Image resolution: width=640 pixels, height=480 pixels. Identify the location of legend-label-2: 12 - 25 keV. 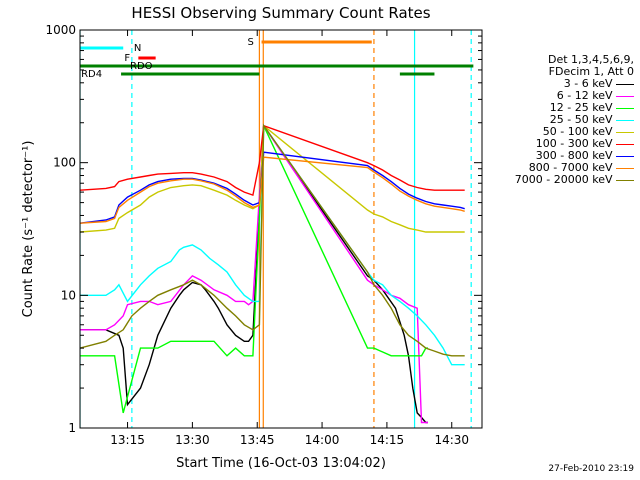
(582, 107).